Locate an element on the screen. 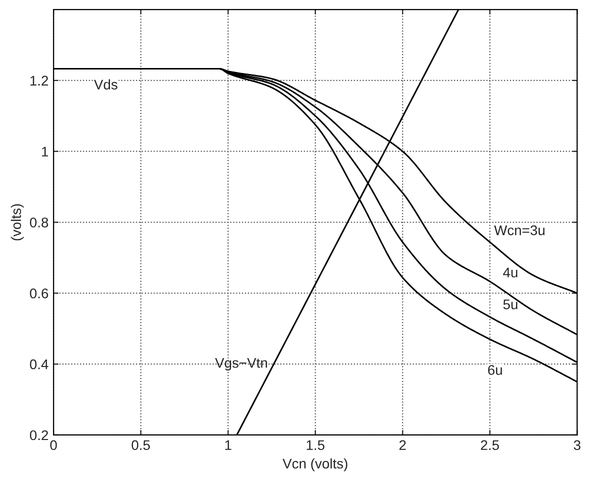 The height and width of the screenshot is (478, 595). y-tick-label: 0.4 is located at coordinates (39, 364).